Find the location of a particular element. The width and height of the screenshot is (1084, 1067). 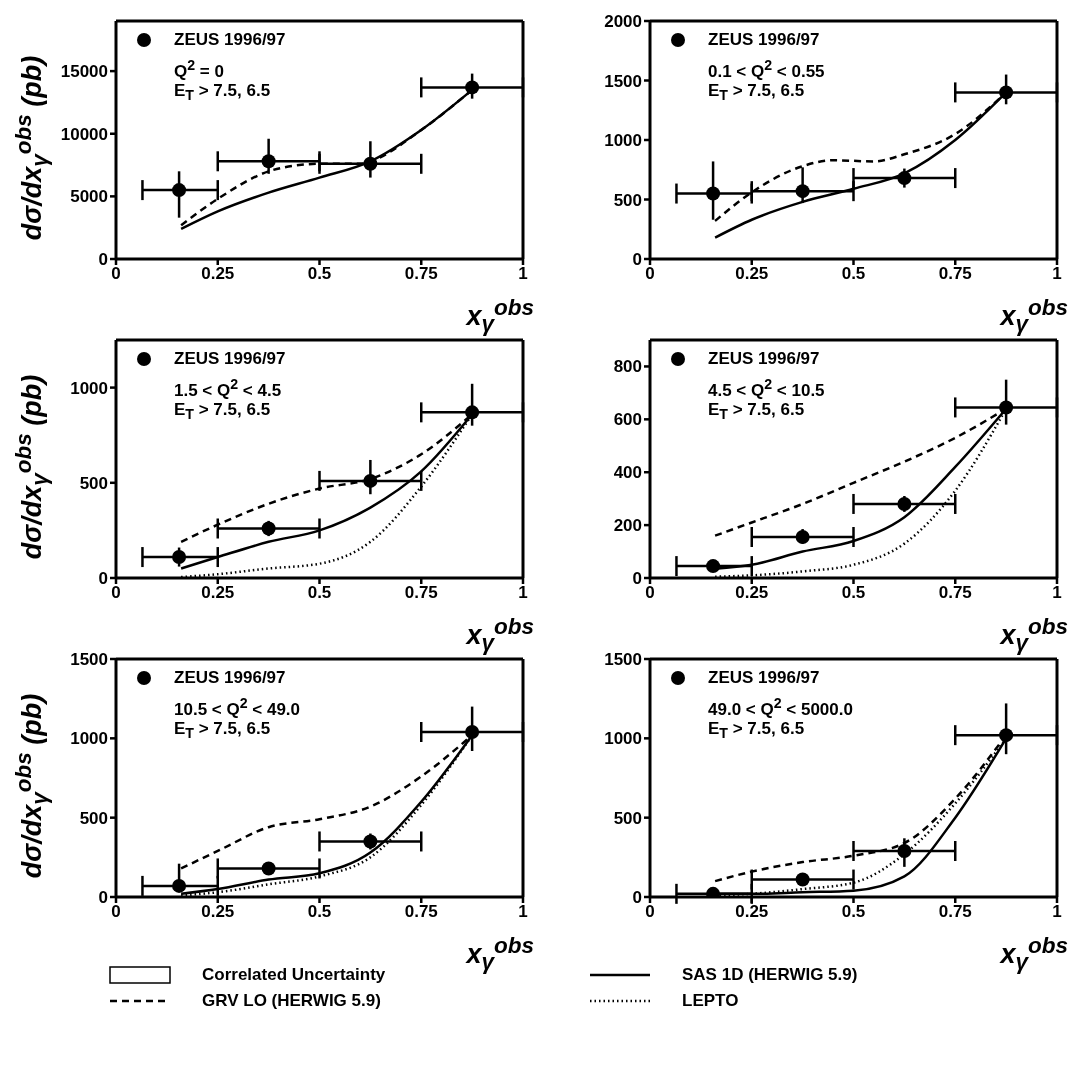

legend-label: GRV LO (HERWIG 5.9) is located at coordinates (291, 1001).